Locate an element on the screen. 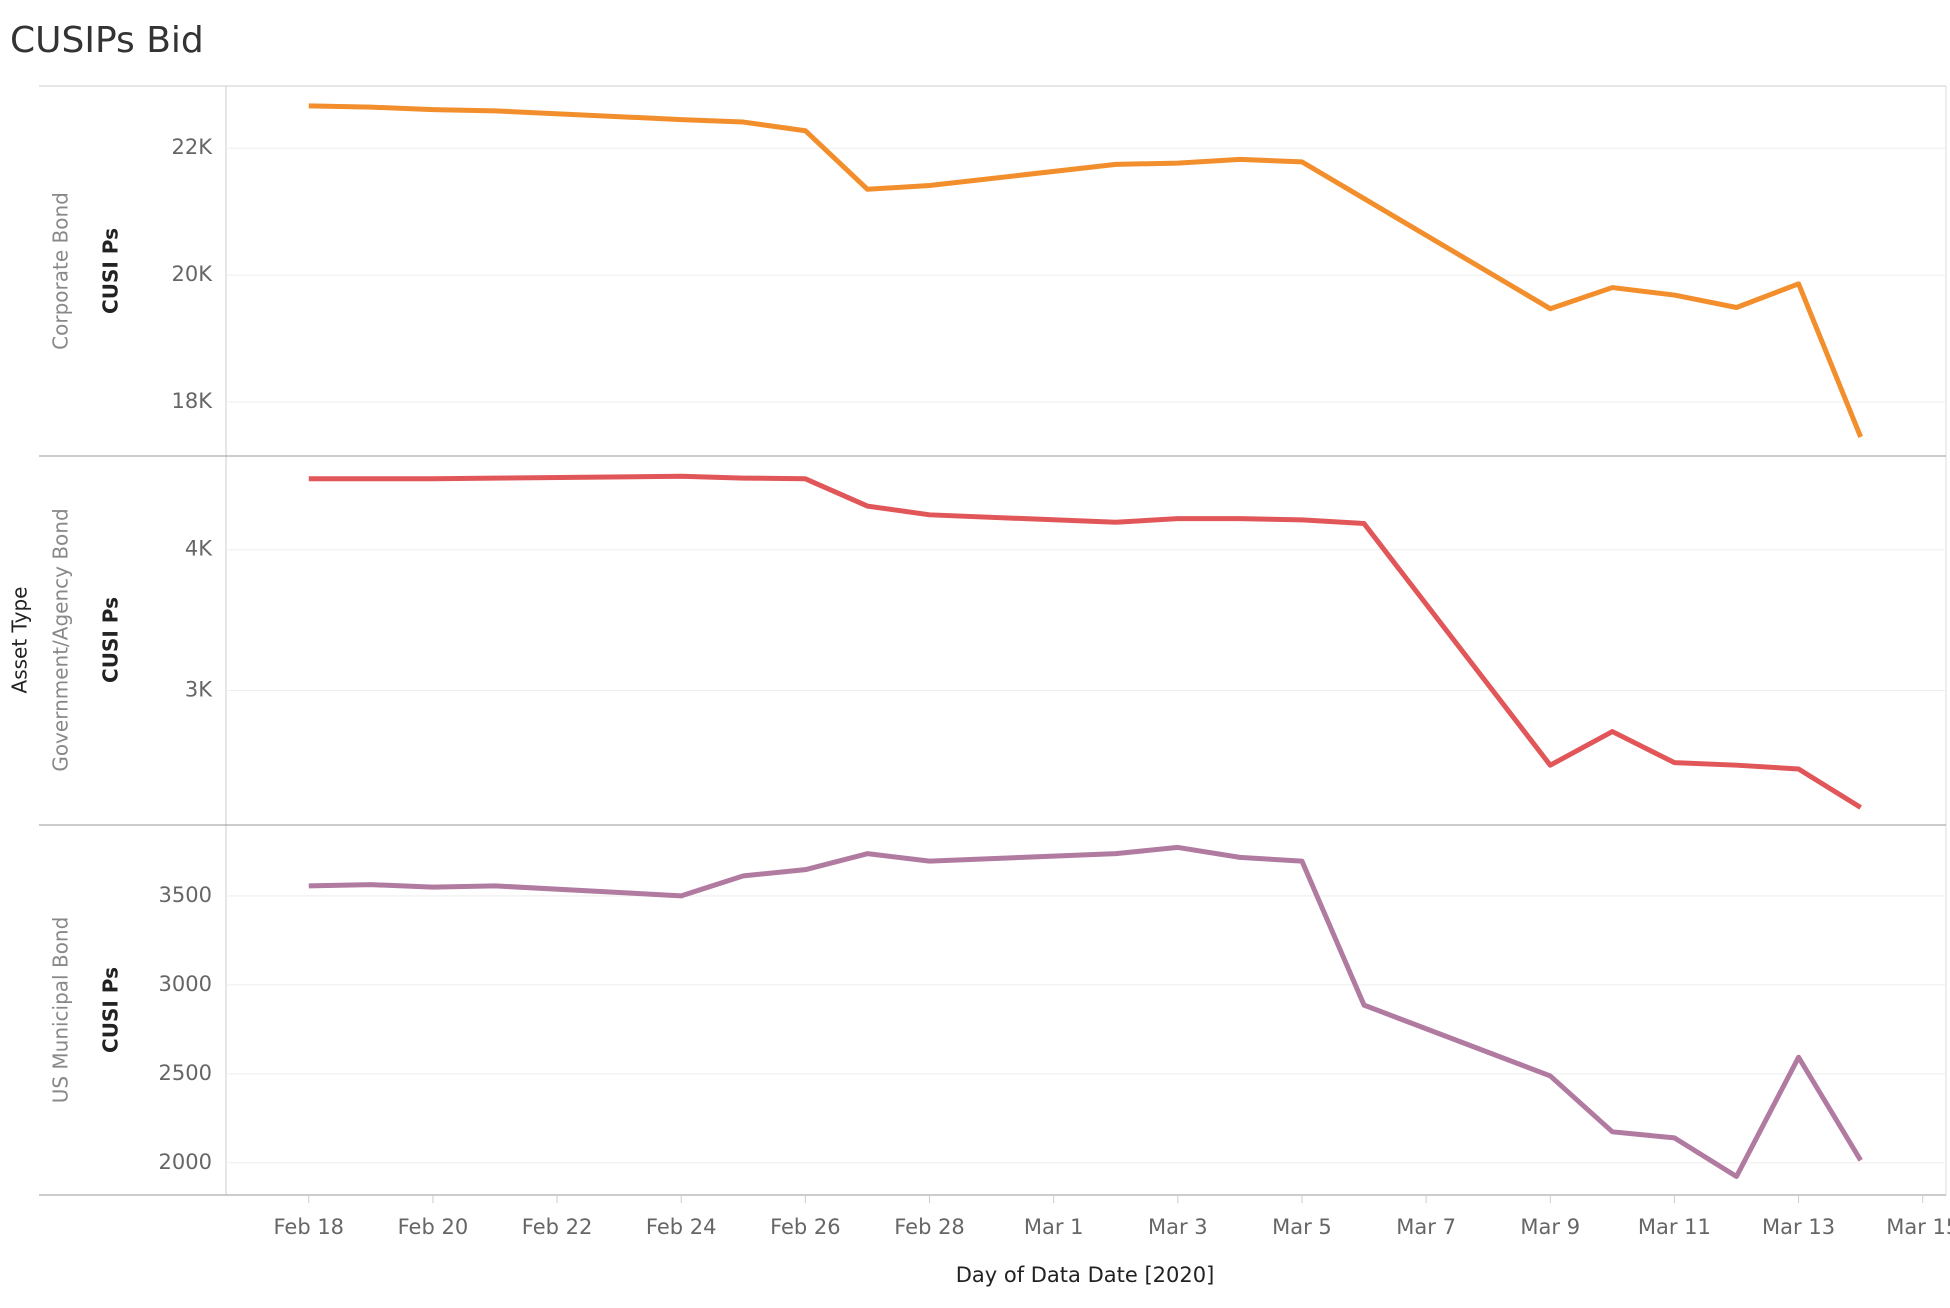  x-tick-label: Feb 26 is located at coordinates (805, 1227).